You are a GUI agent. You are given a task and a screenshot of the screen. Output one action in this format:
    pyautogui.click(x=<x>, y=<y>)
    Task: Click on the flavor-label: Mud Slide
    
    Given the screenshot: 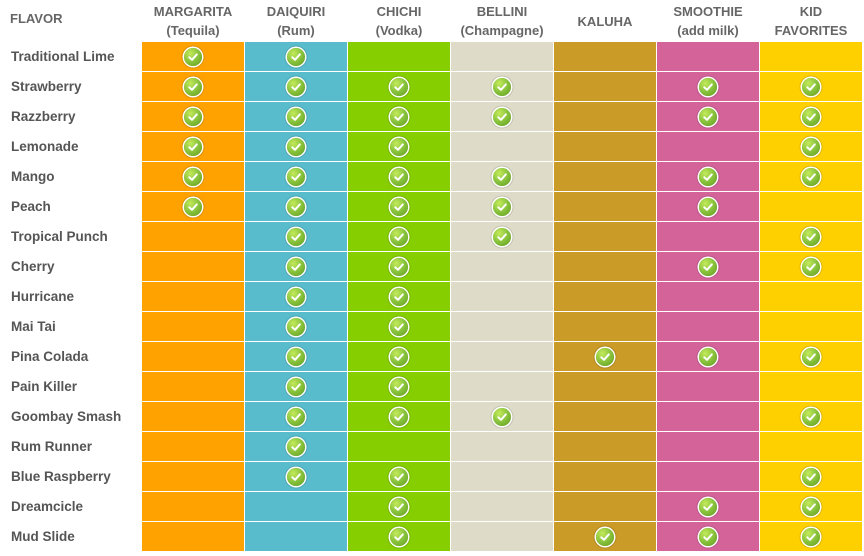 What is the action you would take?
    pyautogui.click(x=43, y=536)
    